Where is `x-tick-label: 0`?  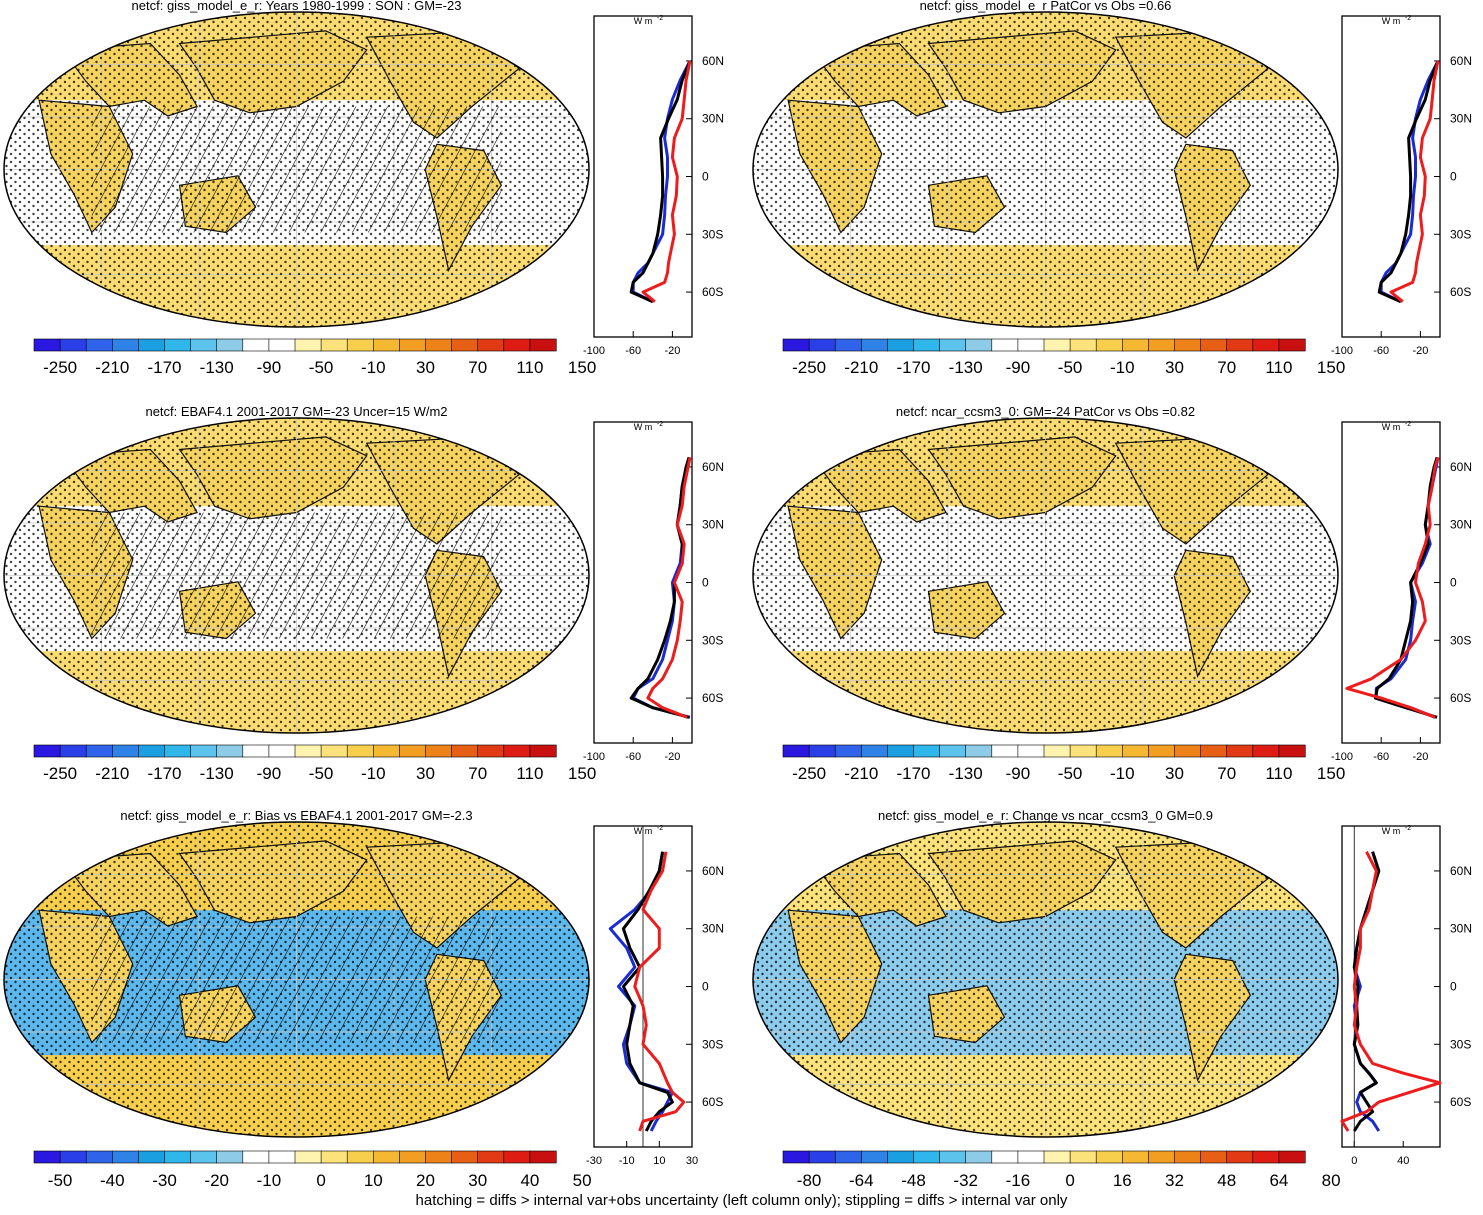
x-tick-label: 0 is located at coordinates (1354, 1161).